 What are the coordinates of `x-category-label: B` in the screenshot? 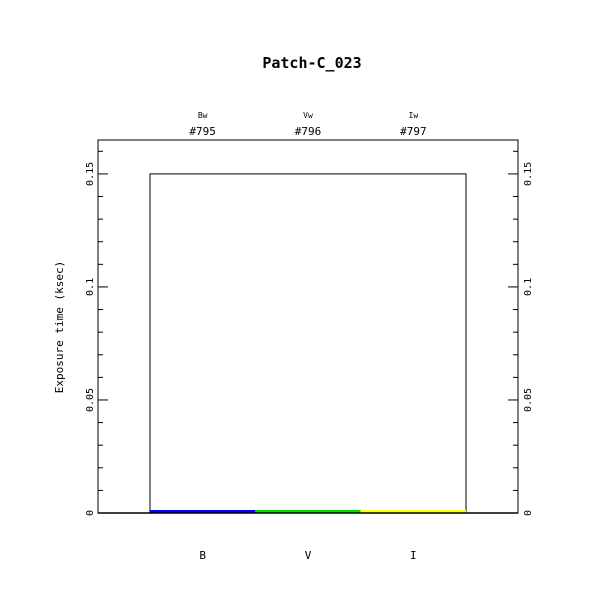 It's located at (202, 555).